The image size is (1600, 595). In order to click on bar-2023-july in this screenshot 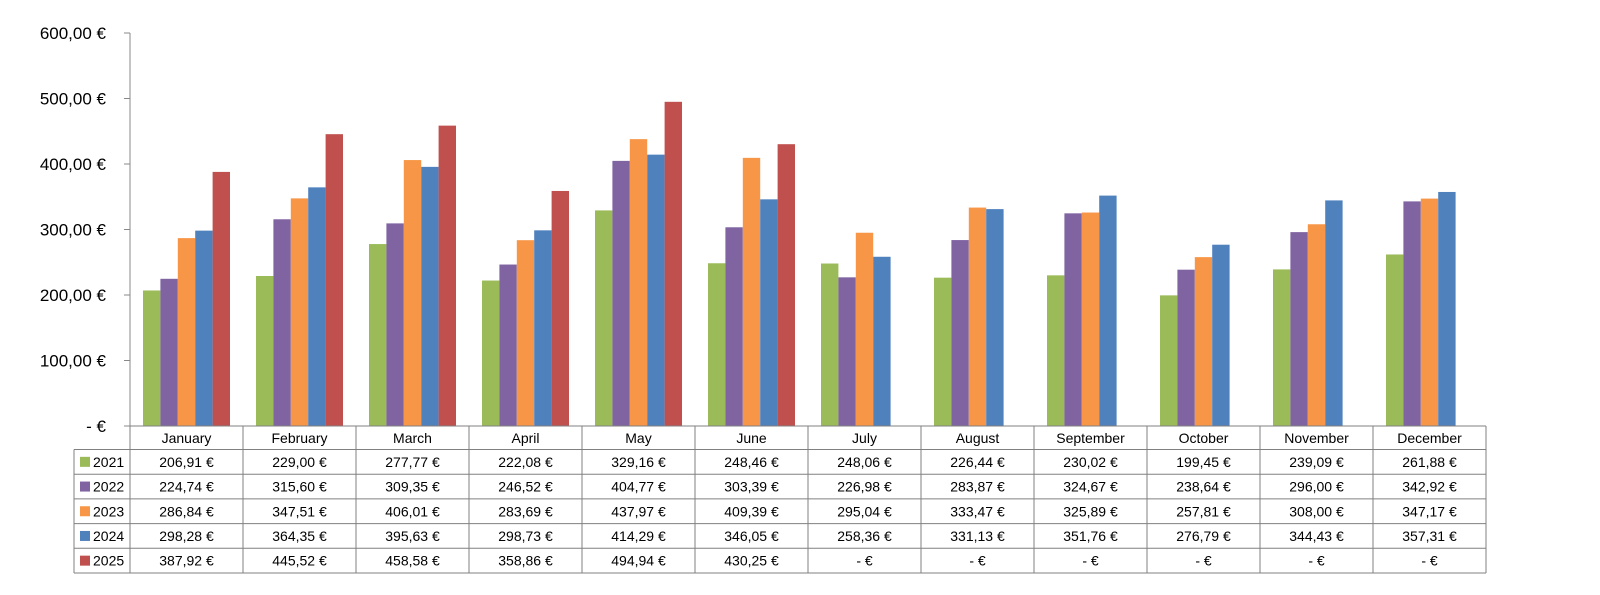, I will do `click(864, 329)`.